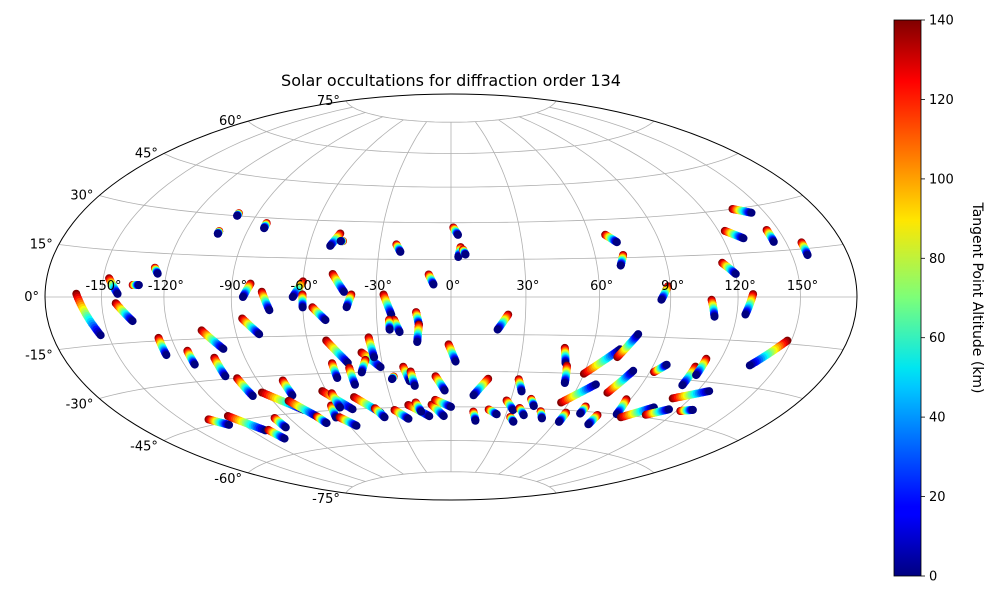 Image resolution: width=1000 pixels, height=604 pixels. I want to click on lon-tick-label: -150°, so click(103, 286).